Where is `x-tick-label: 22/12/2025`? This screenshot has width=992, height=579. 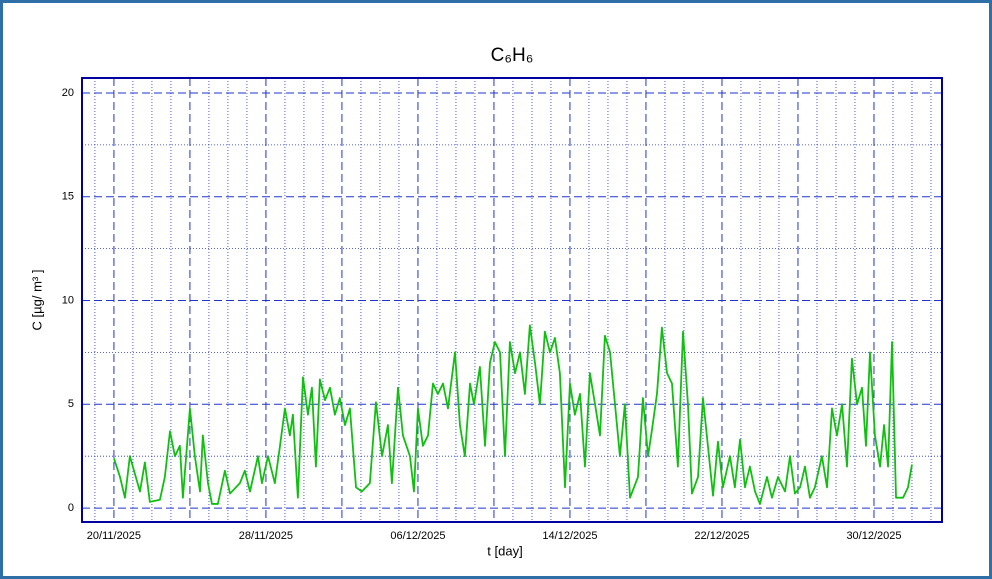
x-tick-label: 22/12/2025 is located at coordinates (721, 536).